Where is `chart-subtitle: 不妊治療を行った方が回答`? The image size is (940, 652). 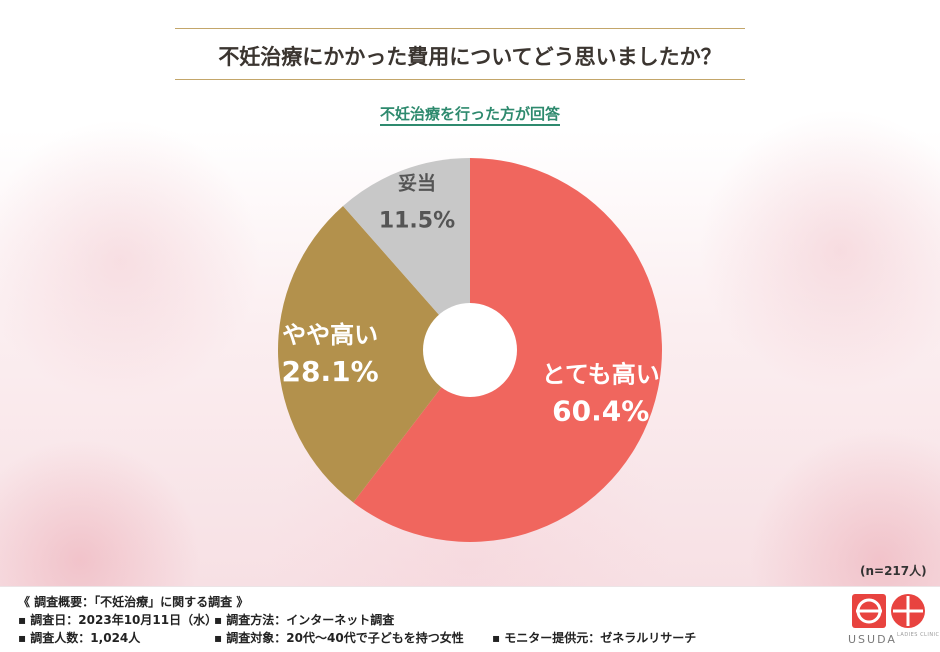
chart-subtitle: 不妊治療を行った方が回答 is located at coordinates (470, 114).